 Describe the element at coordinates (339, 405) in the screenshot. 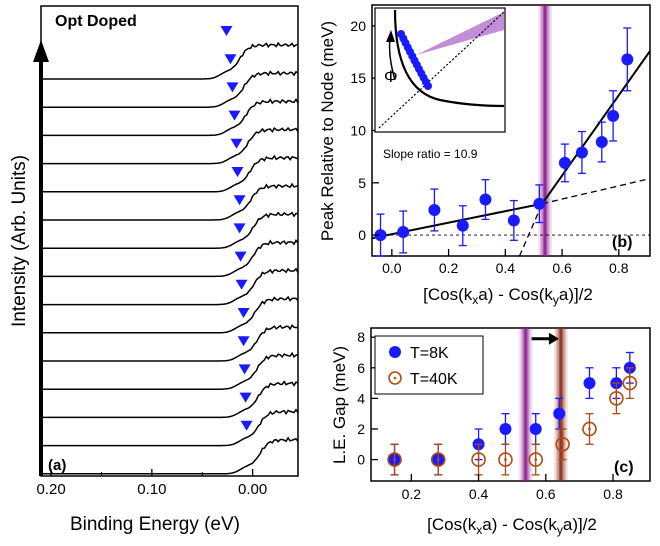

I see `panel-c-ylabel: L.E. Gap (meV)` at that location.